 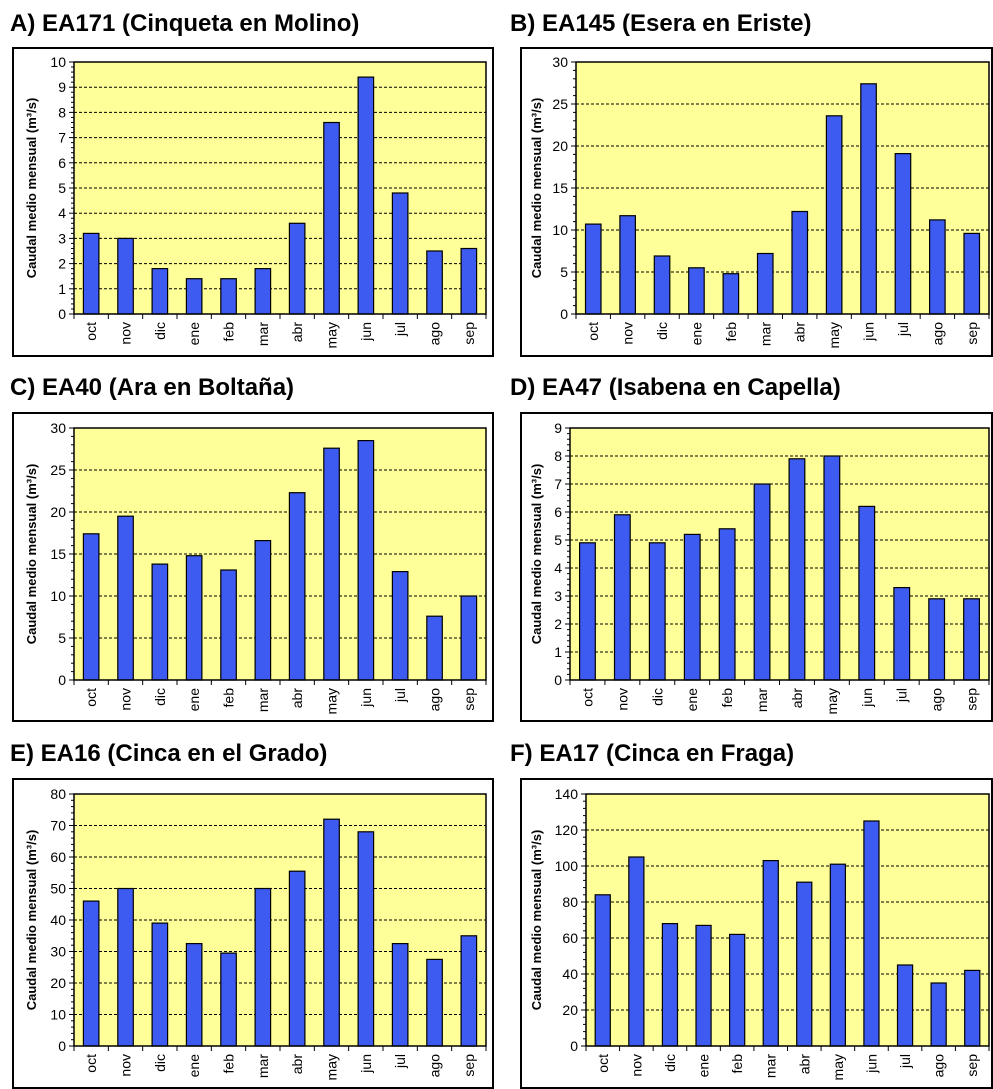 I want to click on y-tick-label: 15, so click(x=58, y=554).